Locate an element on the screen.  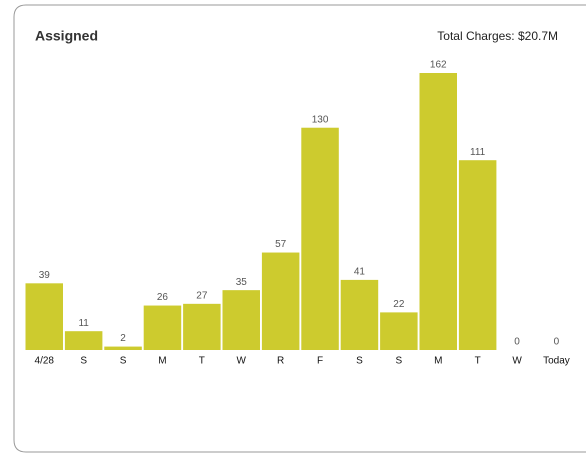
value-label: 2 is located at coordinates (123, 338).